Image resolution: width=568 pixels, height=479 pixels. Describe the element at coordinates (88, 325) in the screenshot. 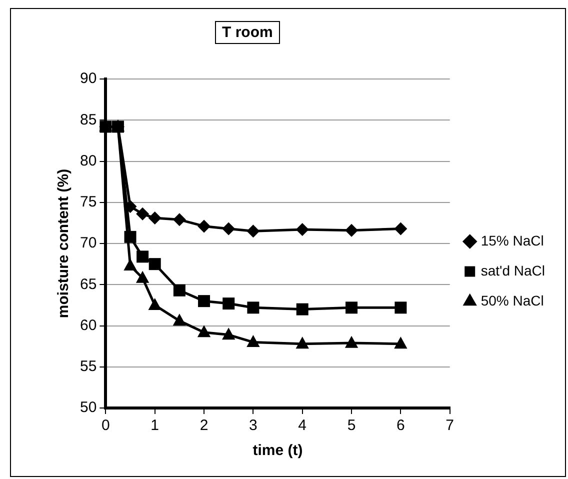

I see `y-tick-label: 60` at that location.